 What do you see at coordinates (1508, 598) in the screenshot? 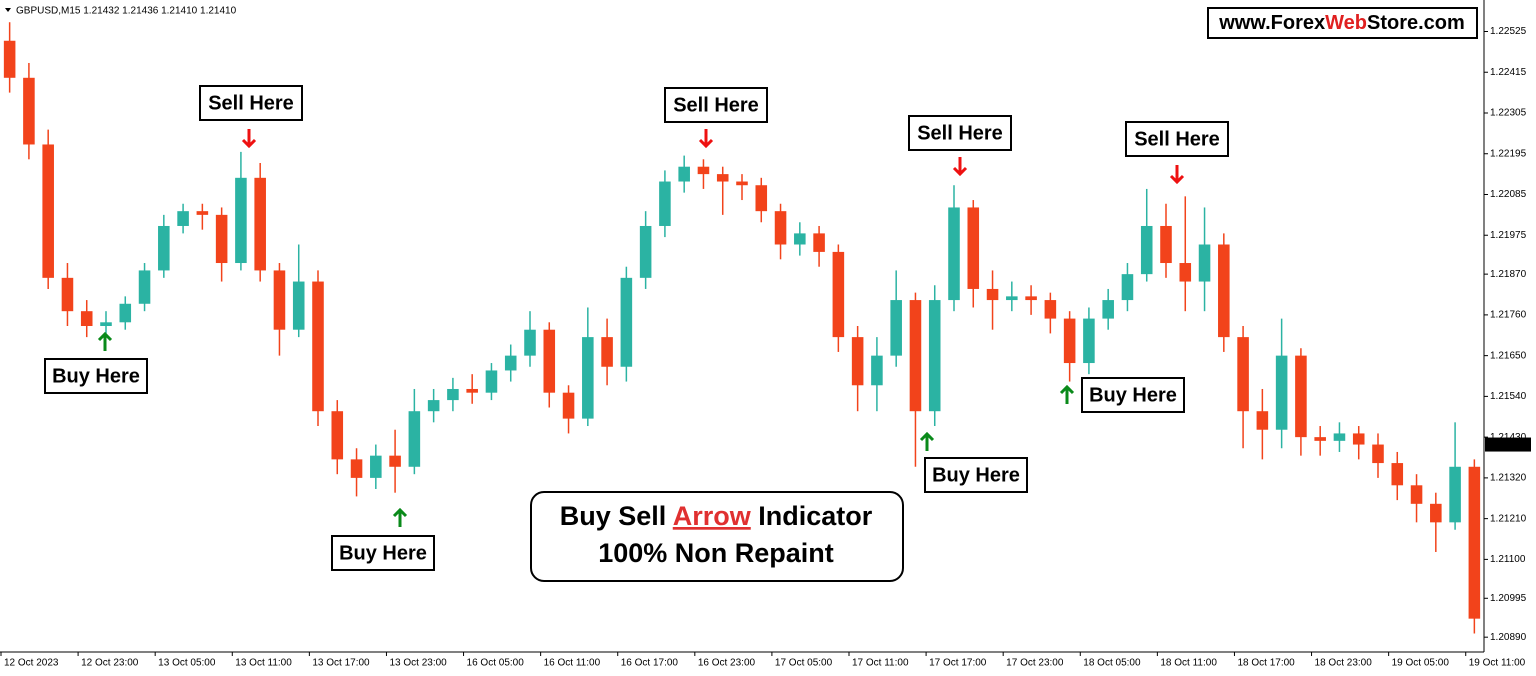
I see `y-tick-label: 1.20995` at bounding box center [1508, 598].